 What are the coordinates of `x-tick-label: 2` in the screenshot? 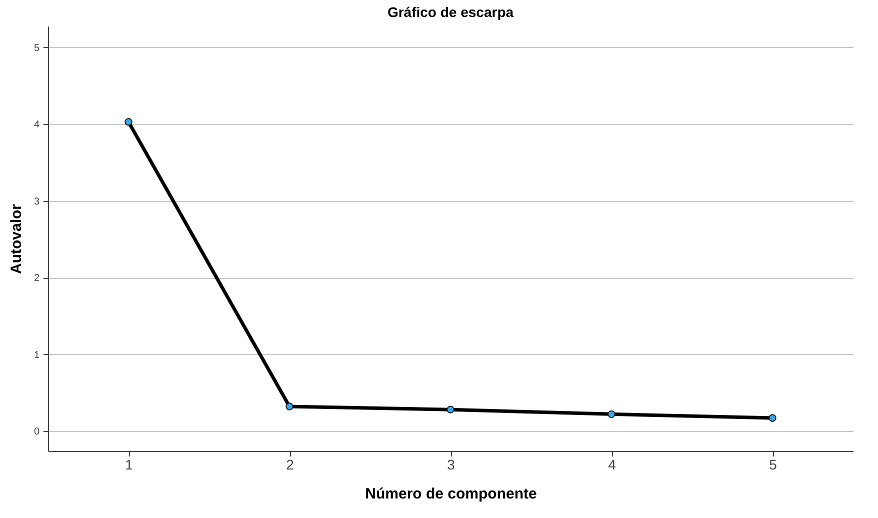 It's located at (290, 464).